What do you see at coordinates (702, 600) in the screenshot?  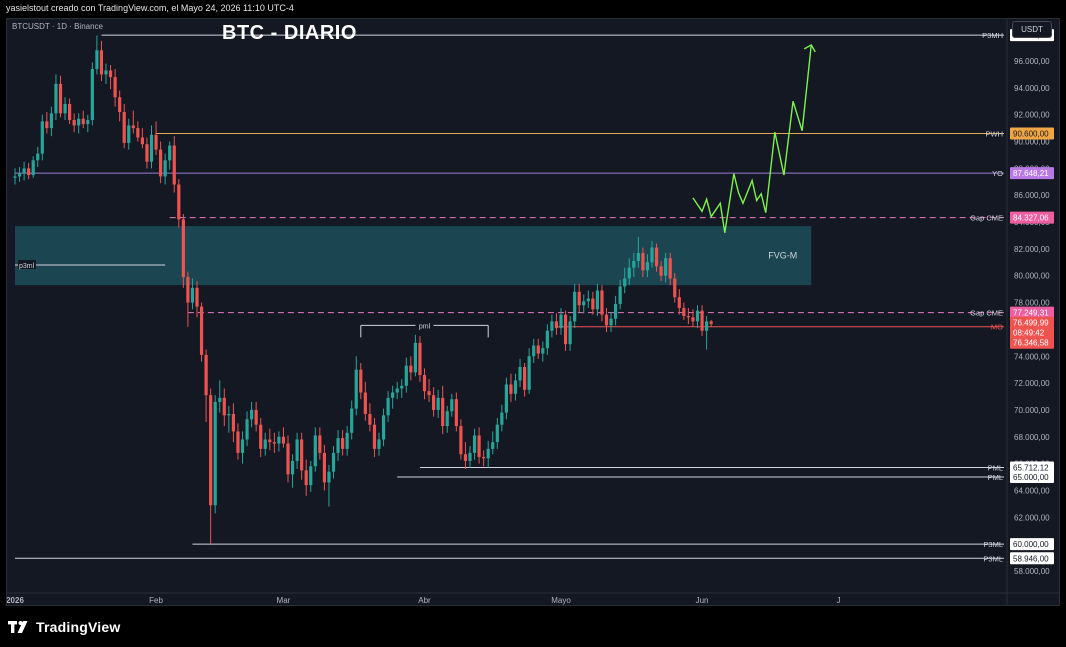 I see `time-tick-label: Jun` at bounding box center [702, 600].